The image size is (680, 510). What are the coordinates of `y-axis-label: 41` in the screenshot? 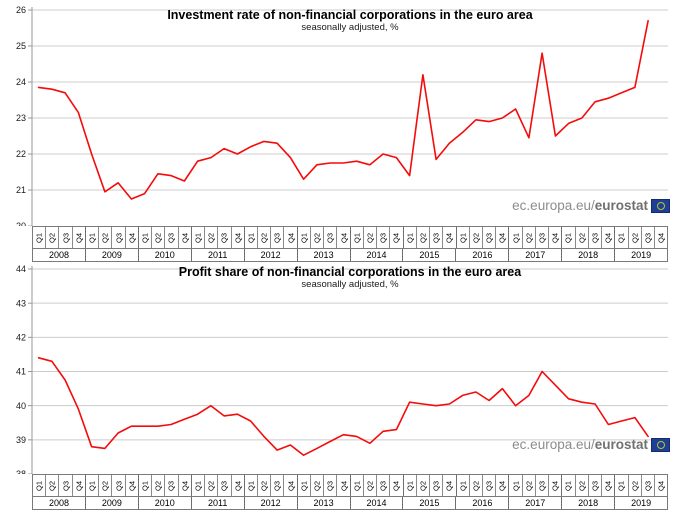 It's located at (21, 372).